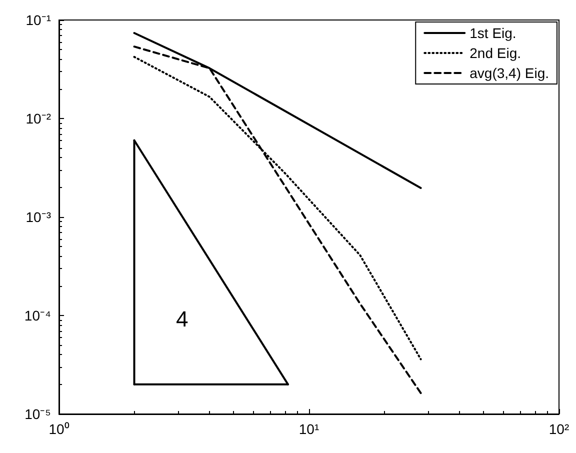 This screenshot has height=453, width=576. Describe the element at coordinates (510, 73) in the screenshot. I see `legend-label: avg(3,4) Eig.` at that location.